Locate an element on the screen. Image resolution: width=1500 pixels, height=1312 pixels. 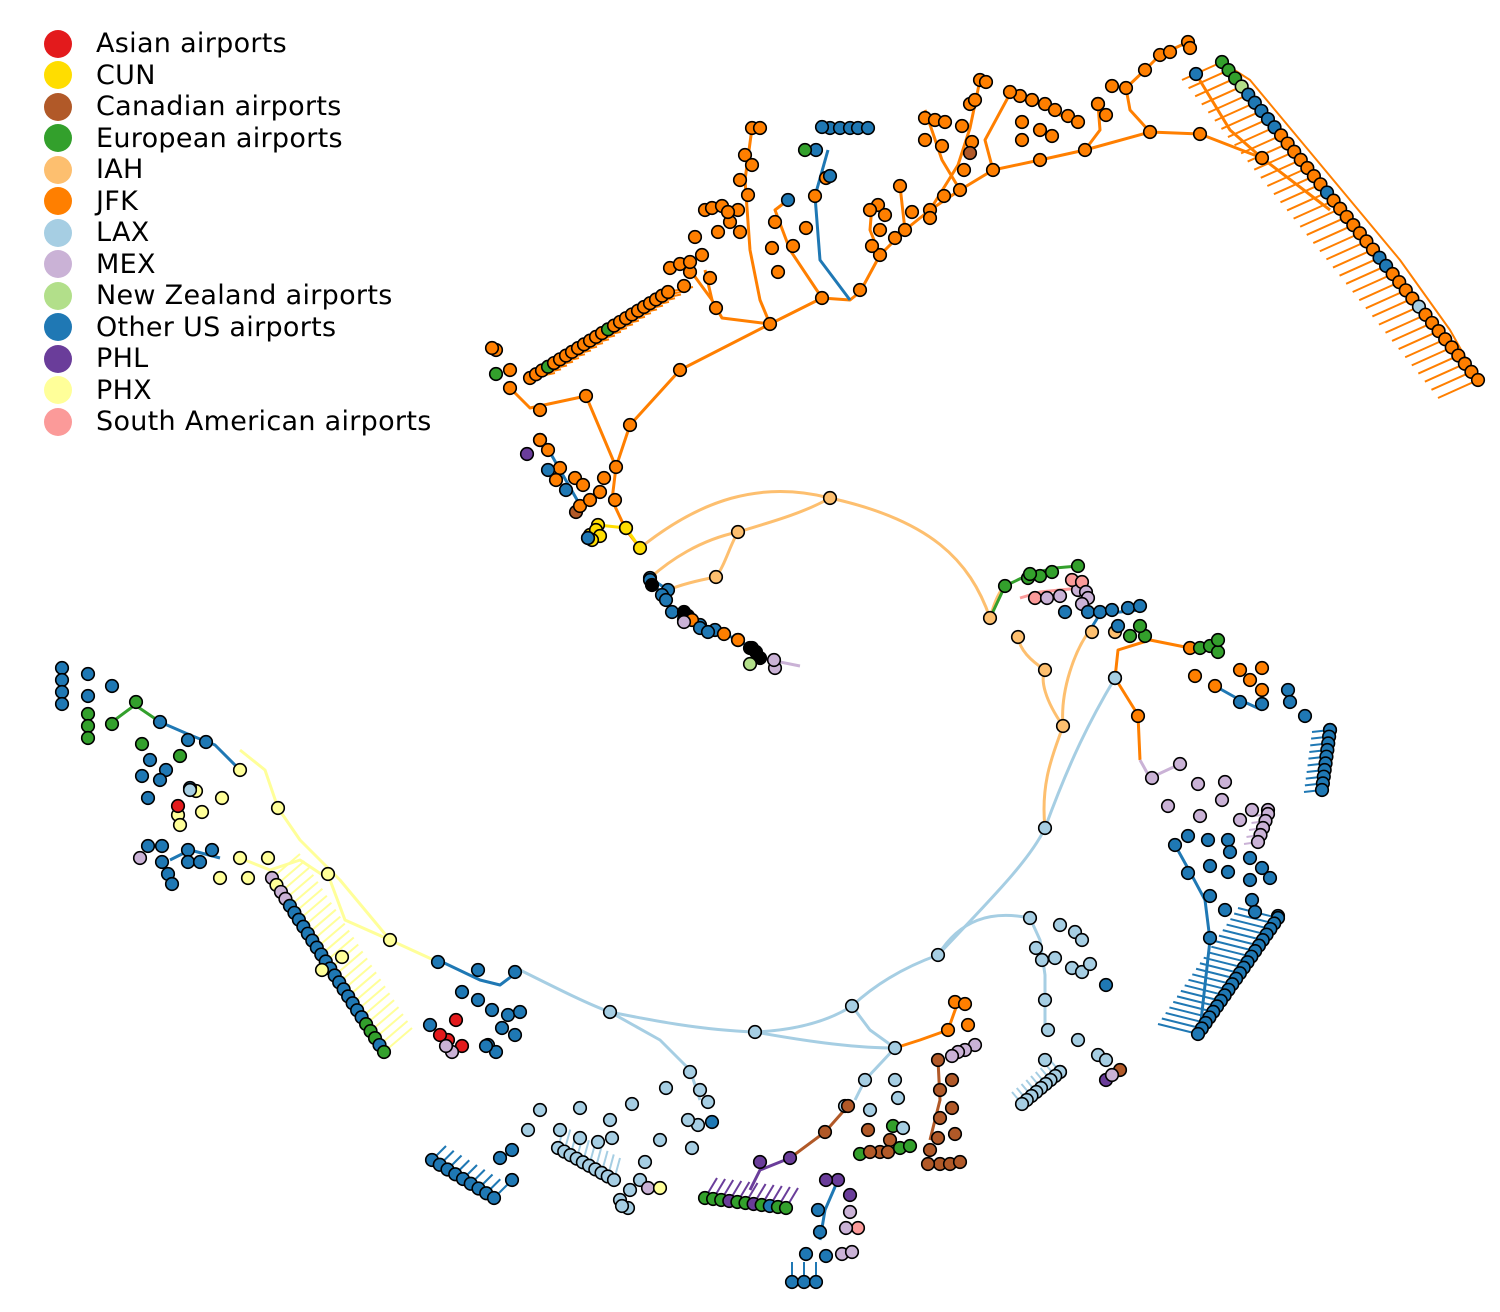
legend-item: PHX is located at coordinates (238, 391).